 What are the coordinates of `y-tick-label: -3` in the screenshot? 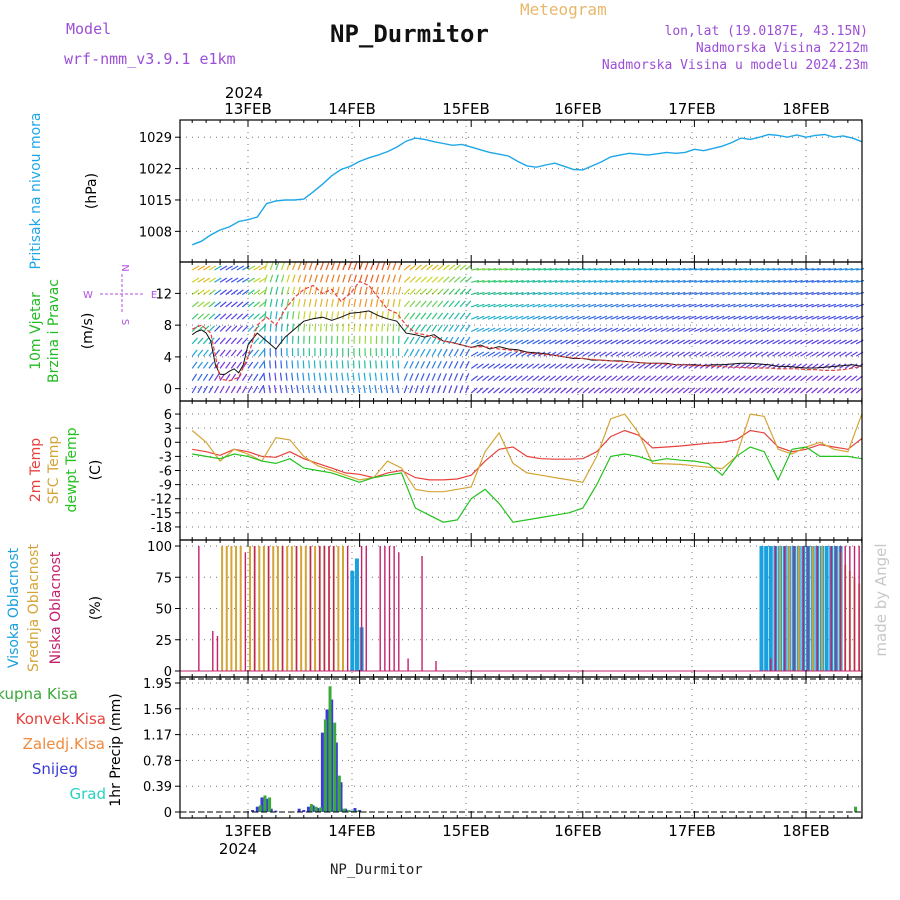 It's located at (165, 457).